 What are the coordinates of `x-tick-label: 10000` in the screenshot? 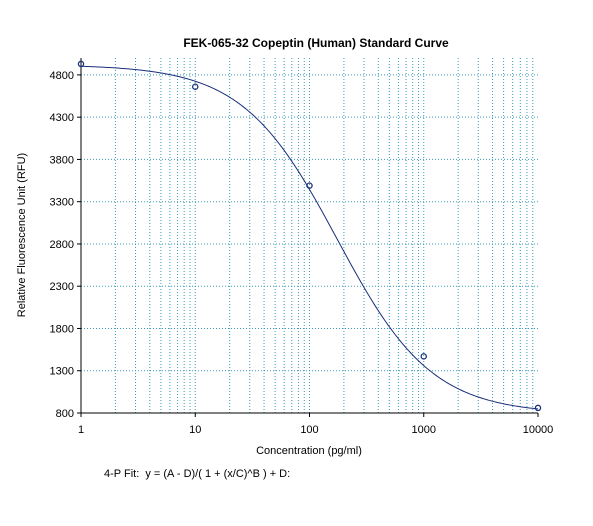 It's located at (538, 430).